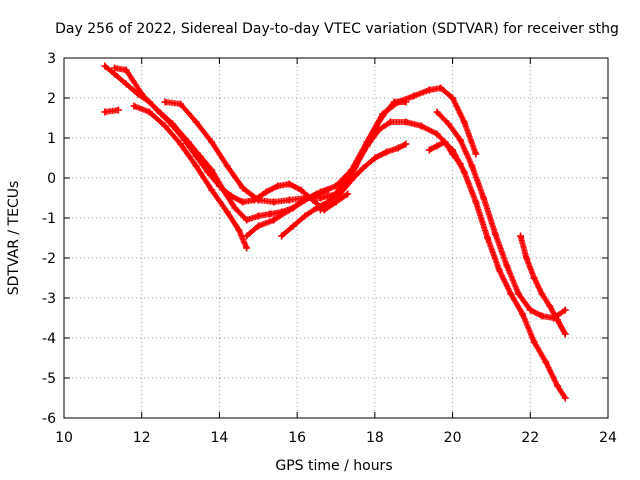  Describe the element at coordinates (14, 238) in the screenshot. I see `y-axis-label: SDTVAR / TECUs` at that location.